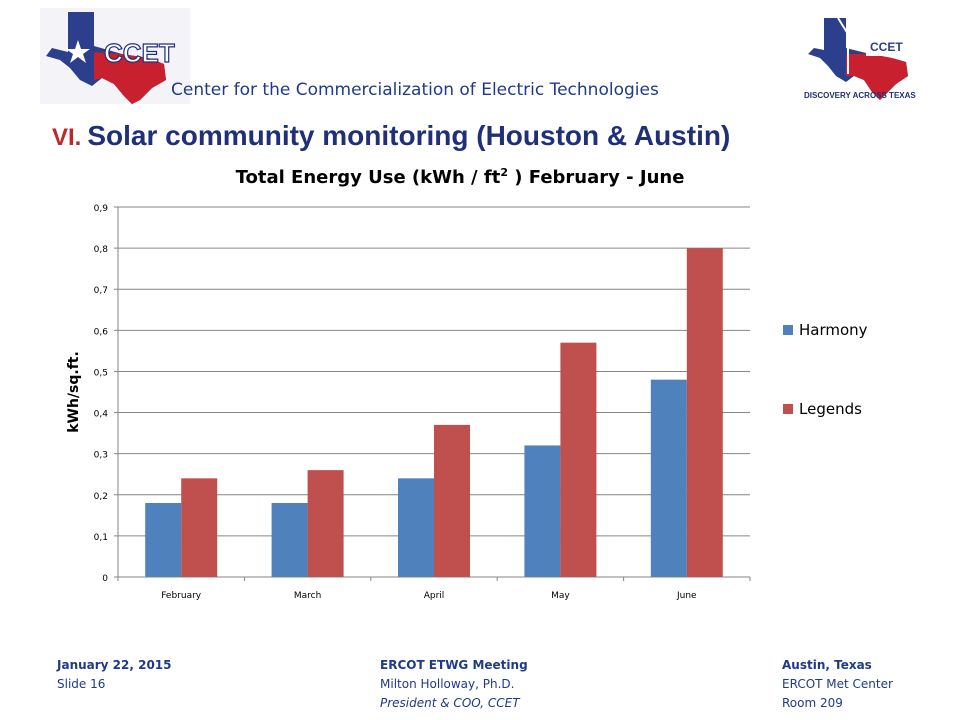 The width and height of the screenshot is (960, 720). What do you see at coordinates (114, 665) in the screenshot?
I see `footer-date: January 22, 2015` at bounding box center [114, 665].